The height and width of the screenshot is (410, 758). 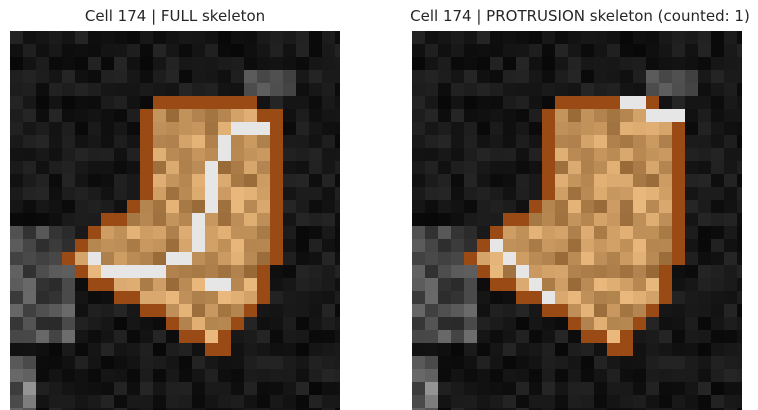 I want to click on panel-left-title: Cell 174 | FULL skeleton, so click(x=175, y=16).